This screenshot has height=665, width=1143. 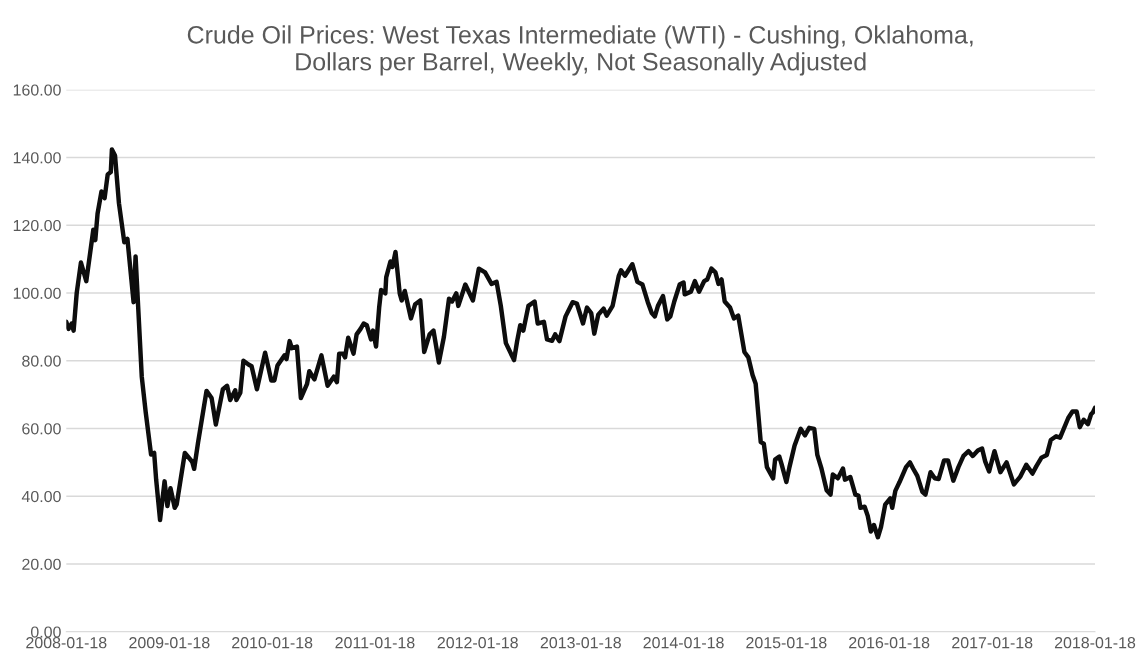 I want to click on y-tick-label: 60.00, so click(x=41, y=429).